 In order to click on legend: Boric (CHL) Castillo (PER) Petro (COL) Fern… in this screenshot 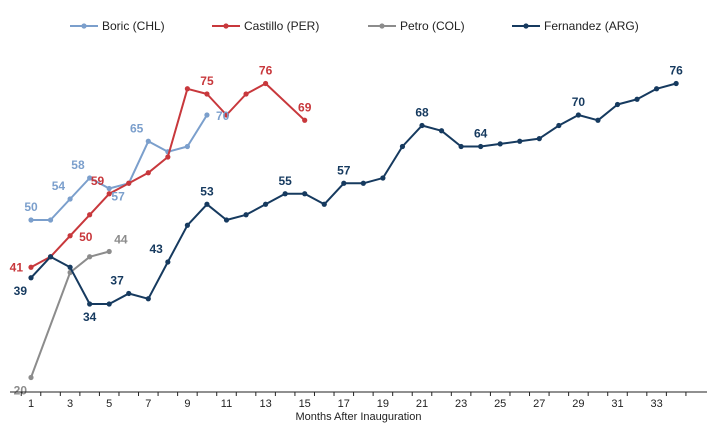, I will do `click(354, 26)`.